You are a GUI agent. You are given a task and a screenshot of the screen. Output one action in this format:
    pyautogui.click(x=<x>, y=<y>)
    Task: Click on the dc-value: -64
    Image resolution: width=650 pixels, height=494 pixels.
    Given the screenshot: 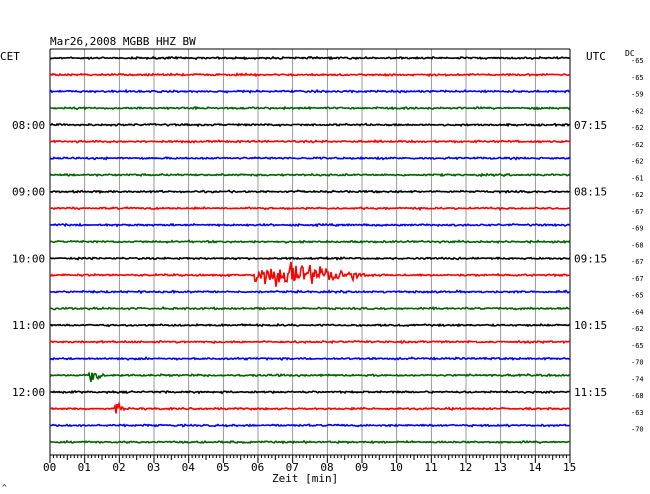 What is the action you would take?
    pyautogui.click(x=637, y=312)
    